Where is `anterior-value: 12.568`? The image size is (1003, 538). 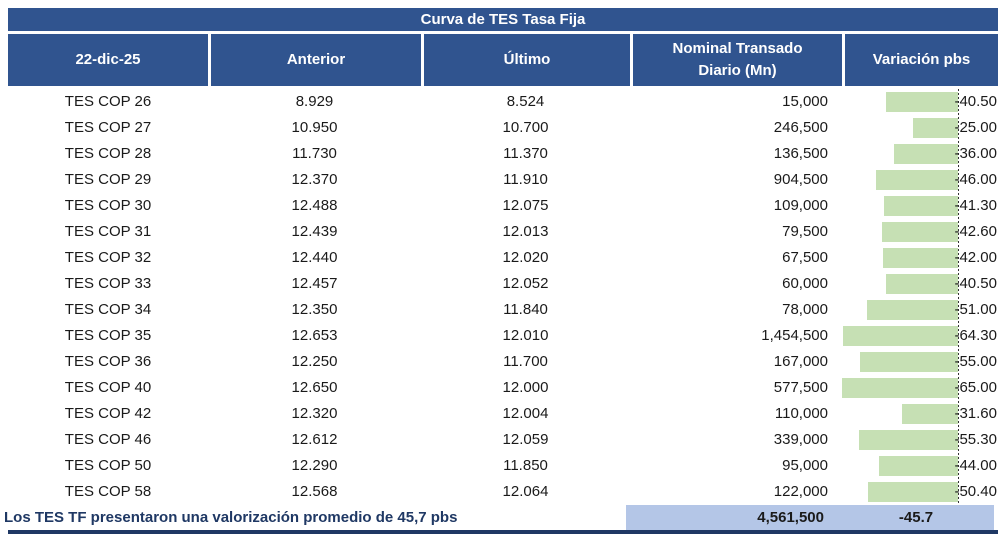
anterior-value: 12.568 is located at coordinates (314, 491).